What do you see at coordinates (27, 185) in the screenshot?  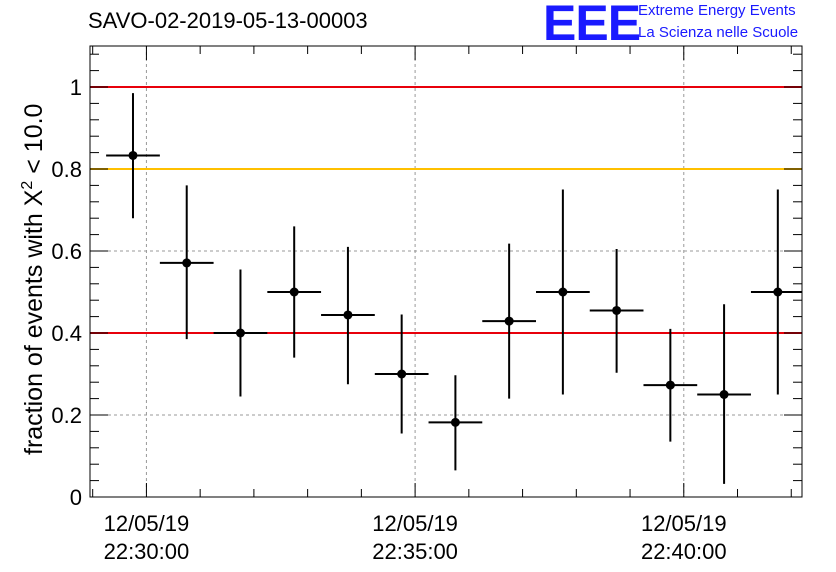 I see `y-axis-label-sup: 2` at bounding box center [27, 185].